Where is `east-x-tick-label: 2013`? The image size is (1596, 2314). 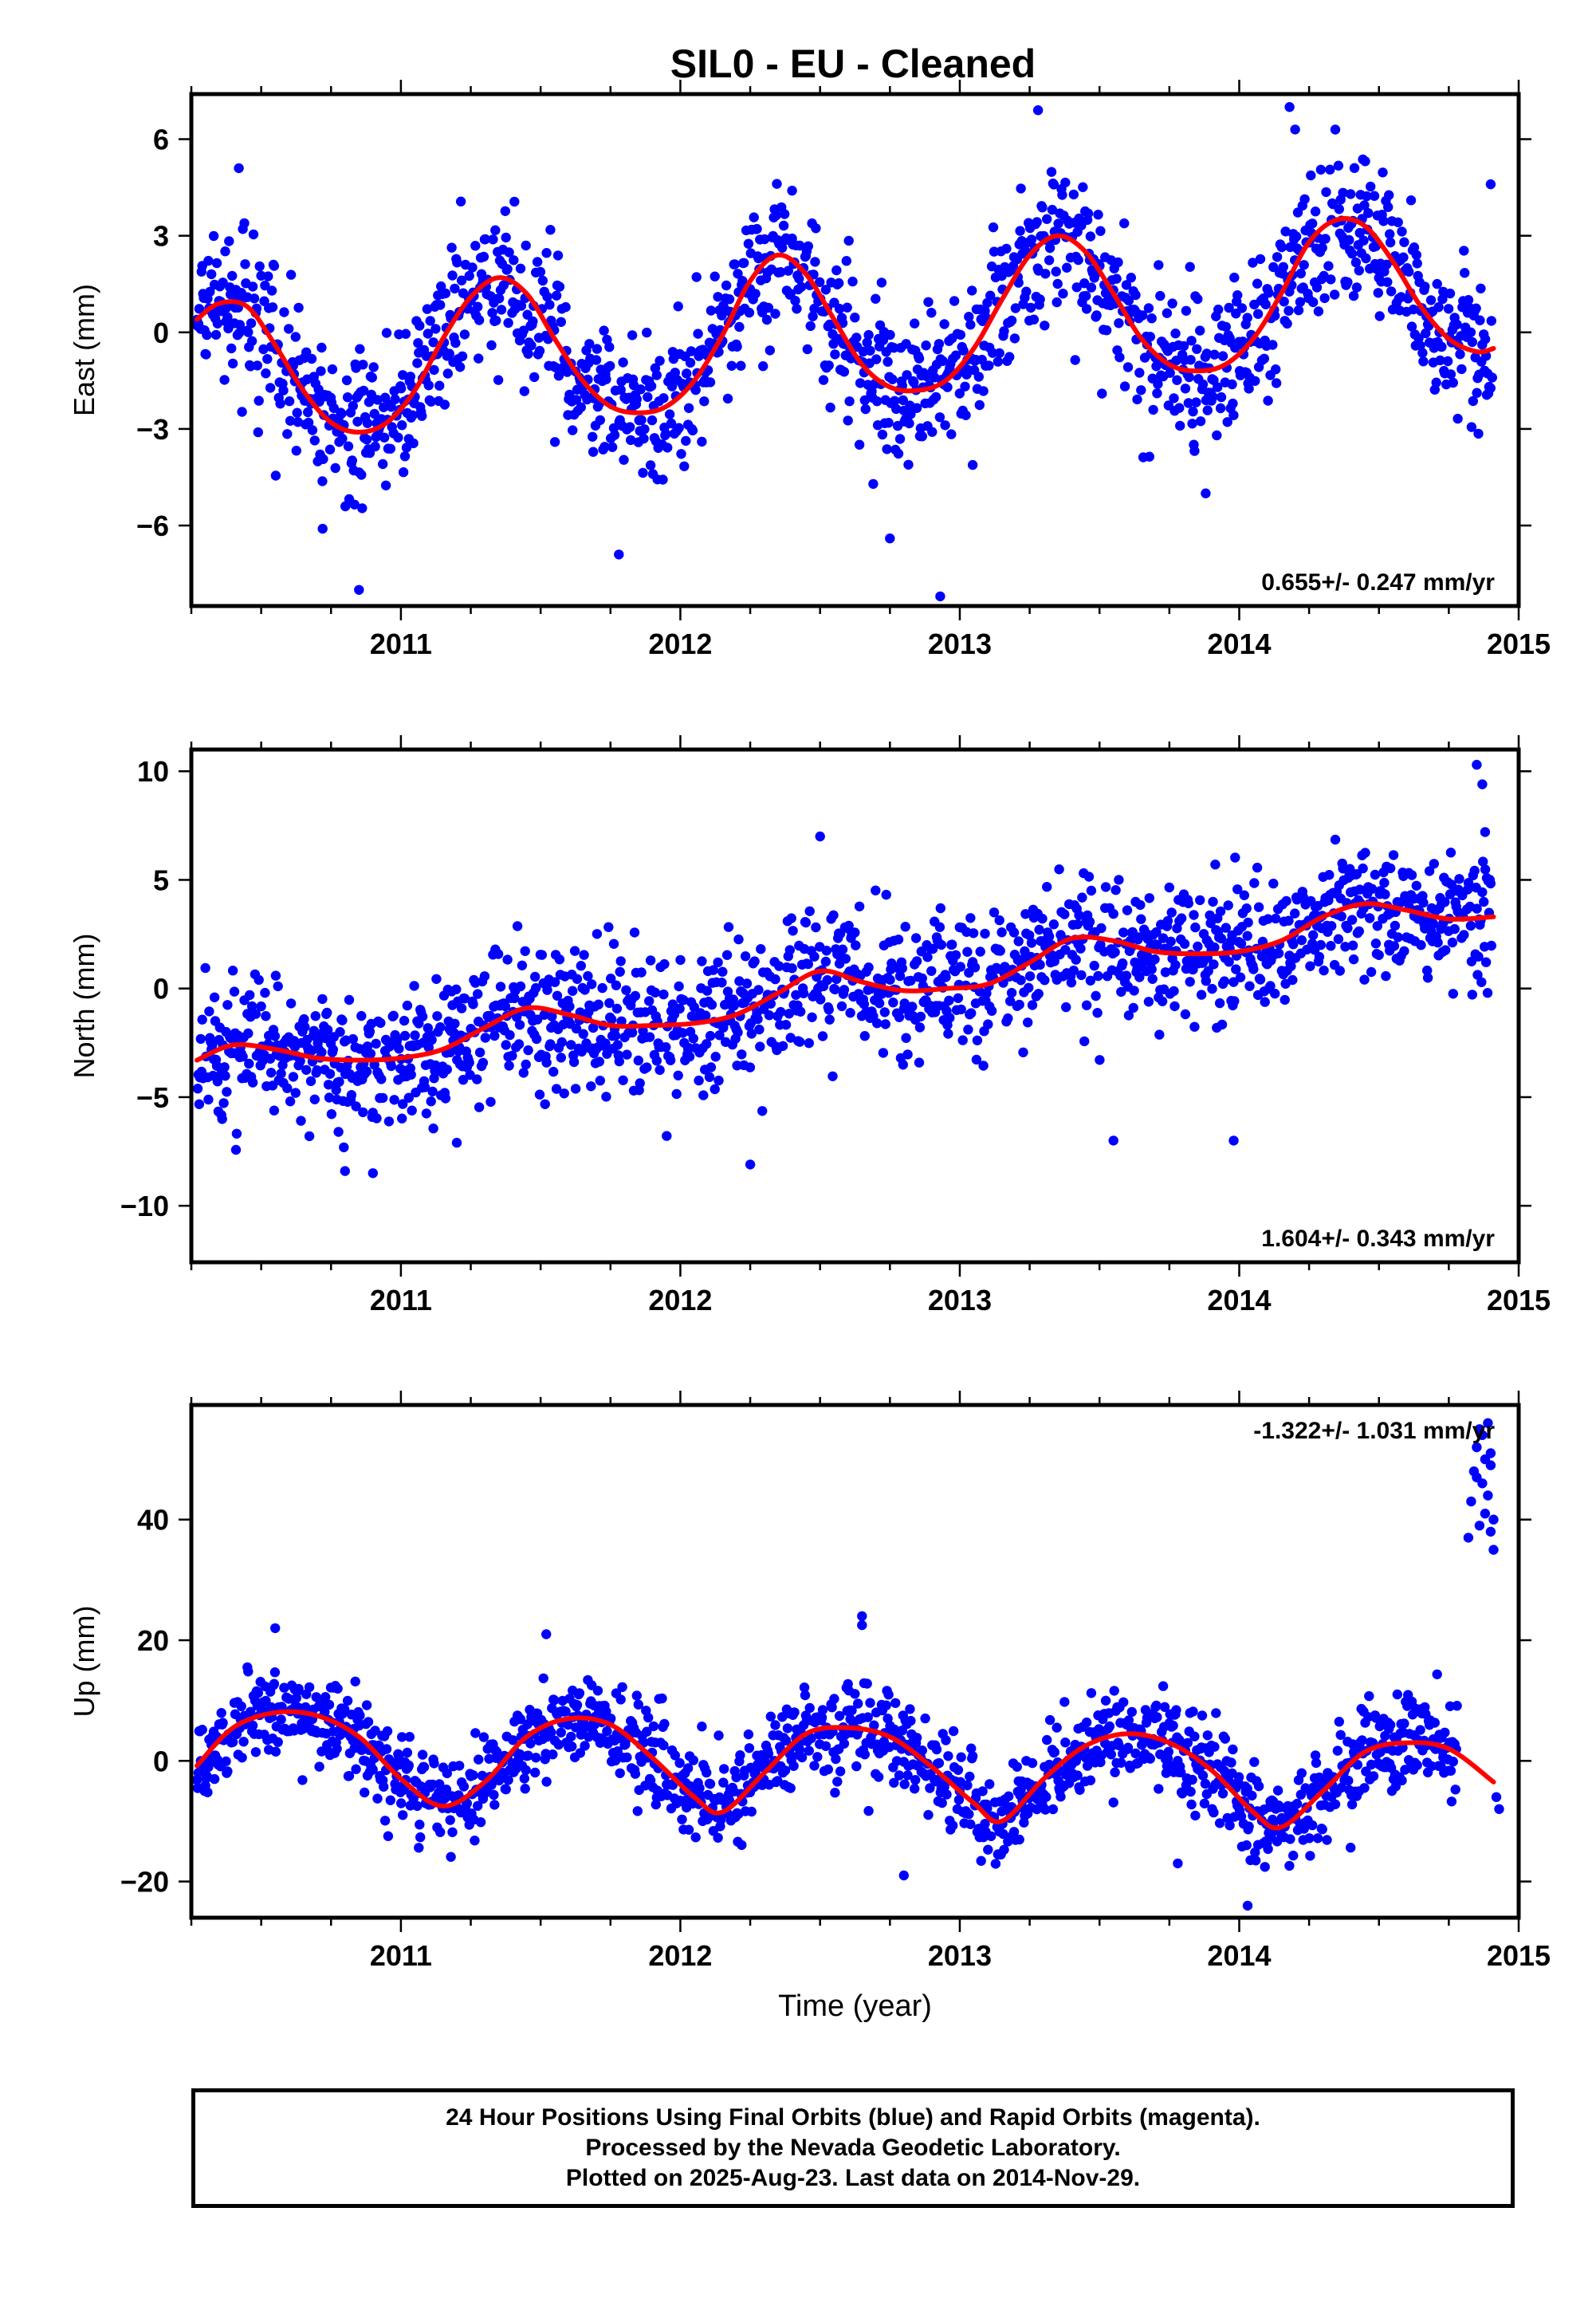 east-x-tick-label: 2013 is located at coordinates (960, 644).